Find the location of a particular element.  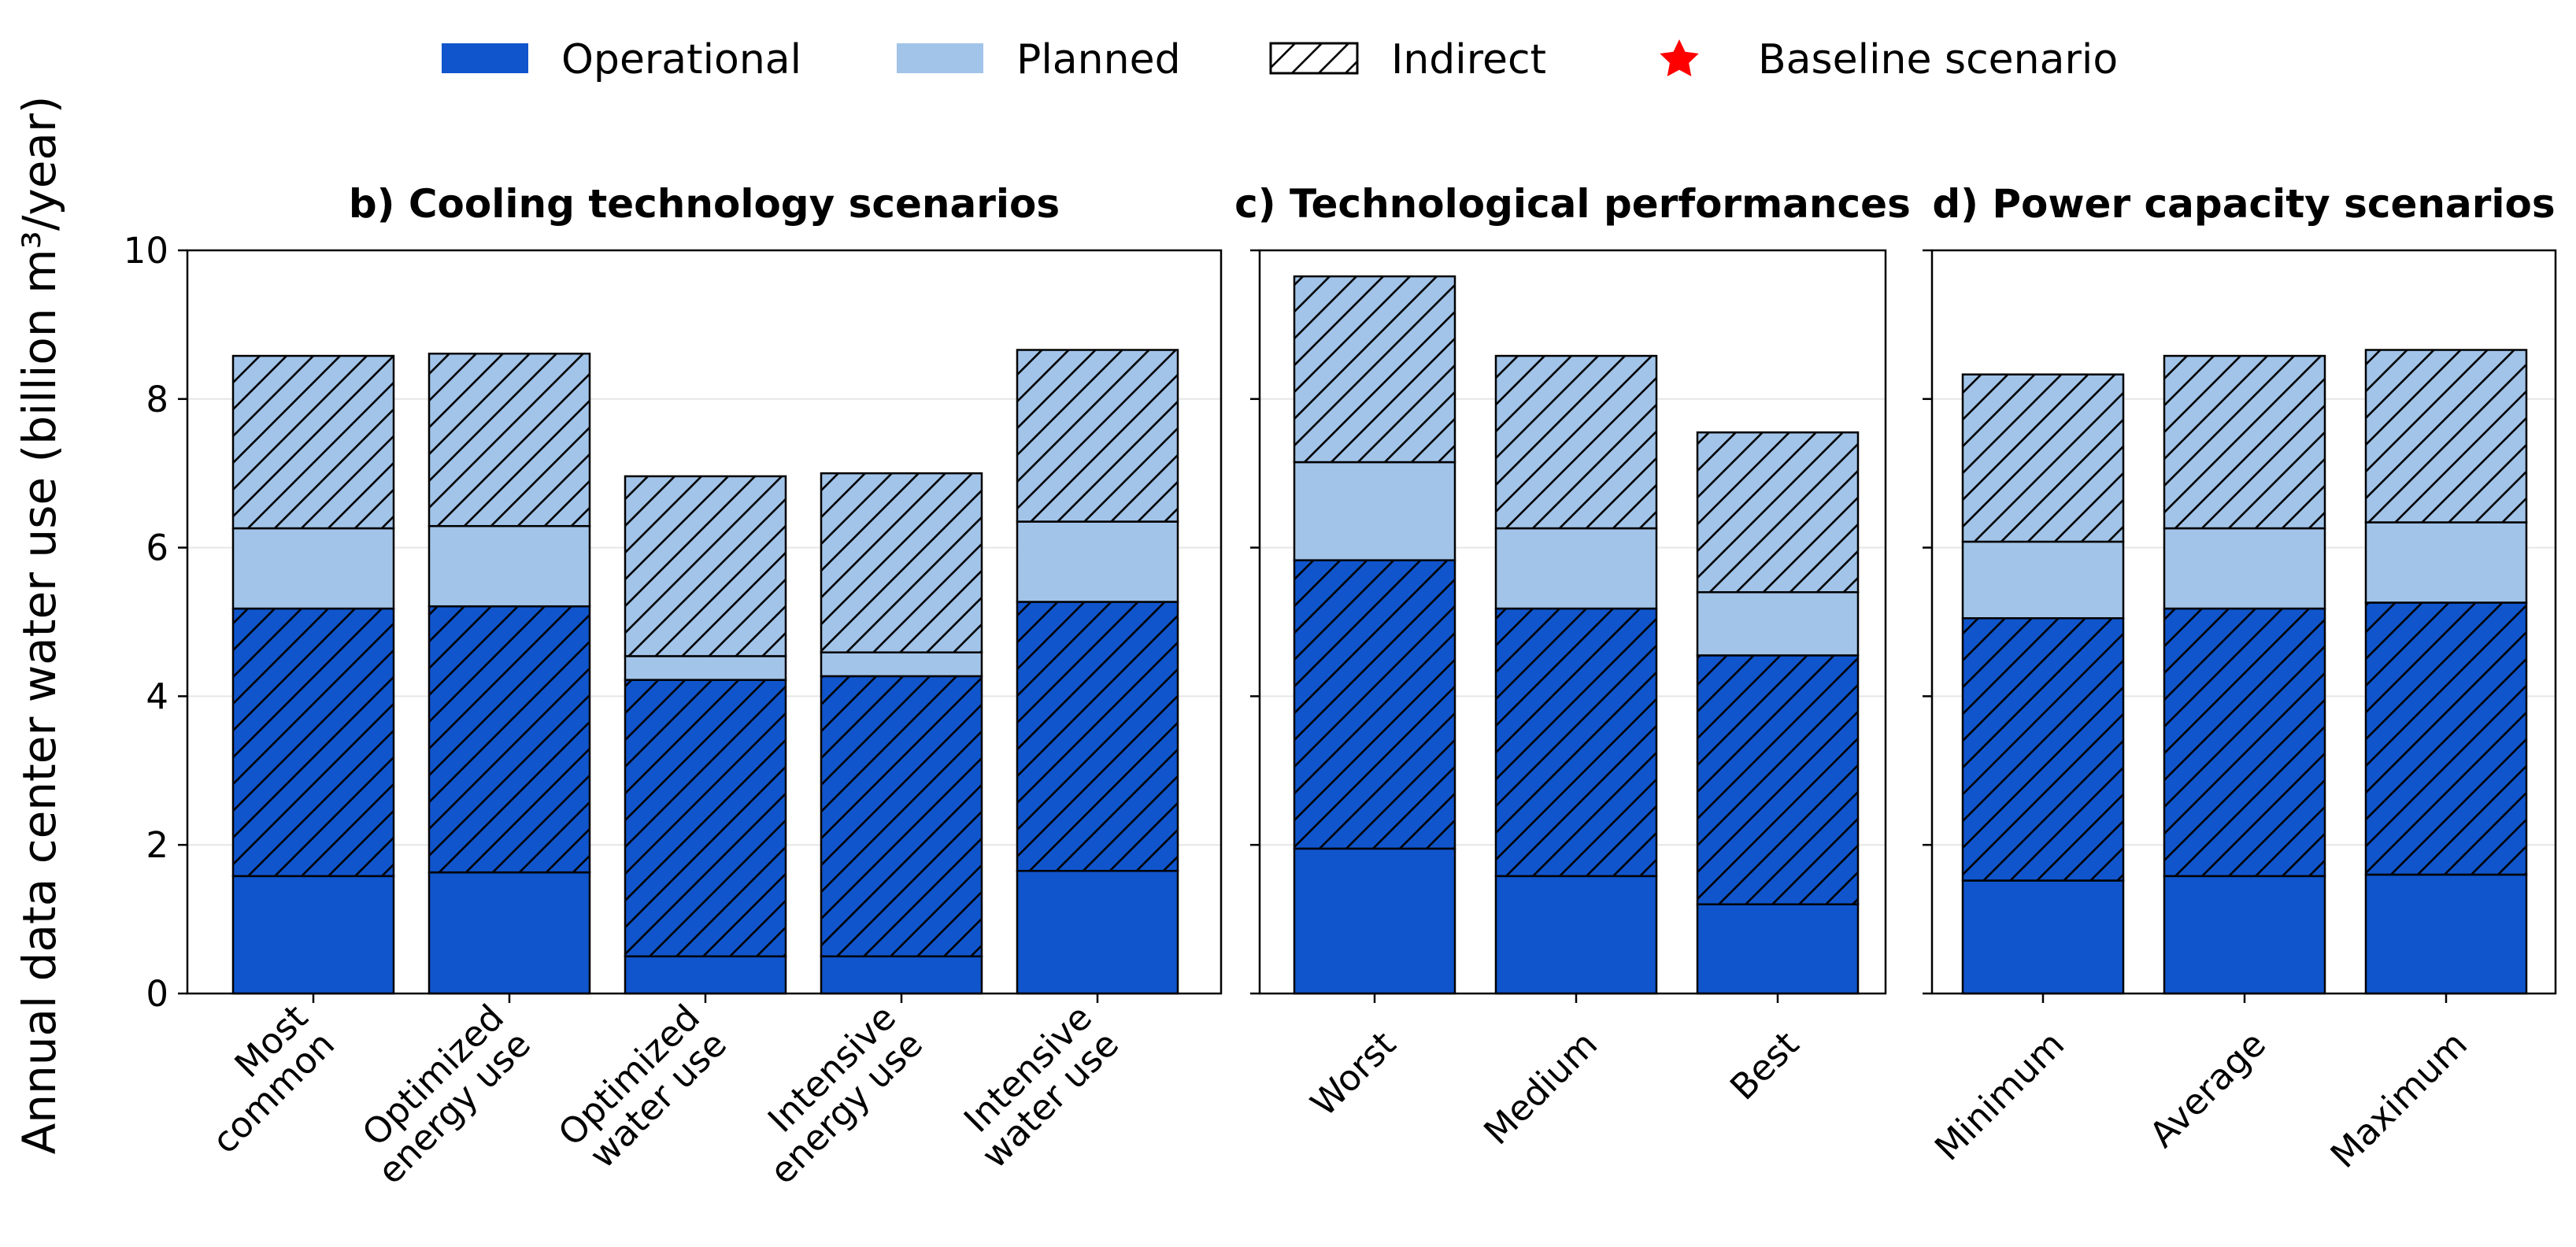

x-tick-label: Worst is located at coordinates (1353, 1074).